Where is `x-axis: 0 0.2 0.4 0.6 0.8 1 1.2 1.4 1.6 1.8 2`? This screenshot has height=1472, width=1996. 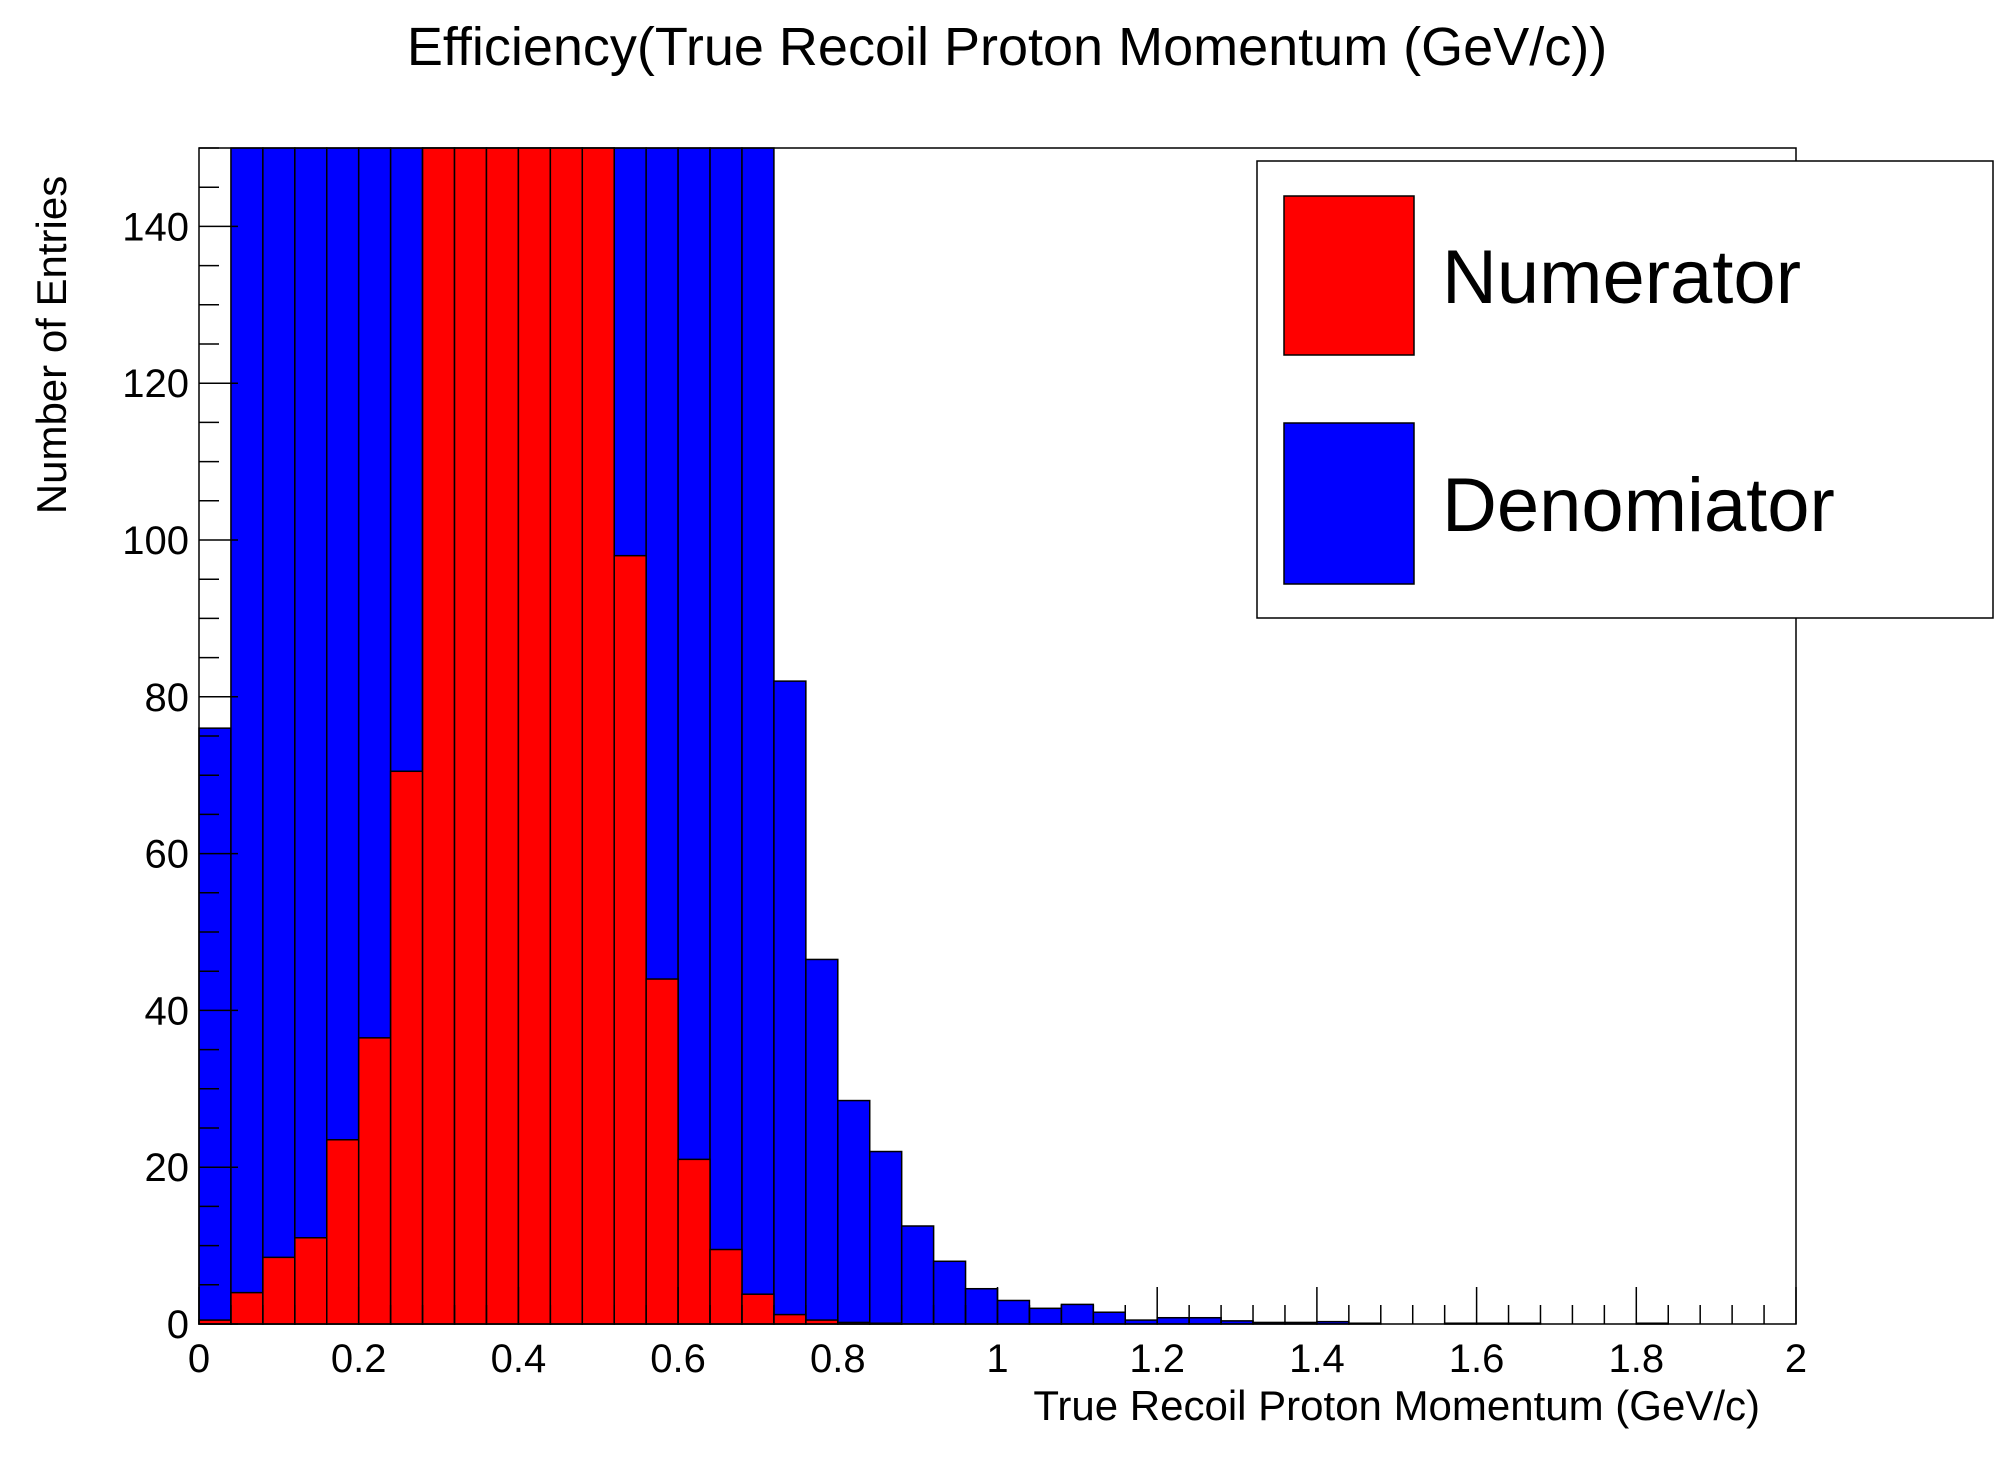
x-axis: 0 0.2 0.4 0.6 0.8 1 1.2 1.4 1.6 1.8 2 is located at coordinates (997, 1334).